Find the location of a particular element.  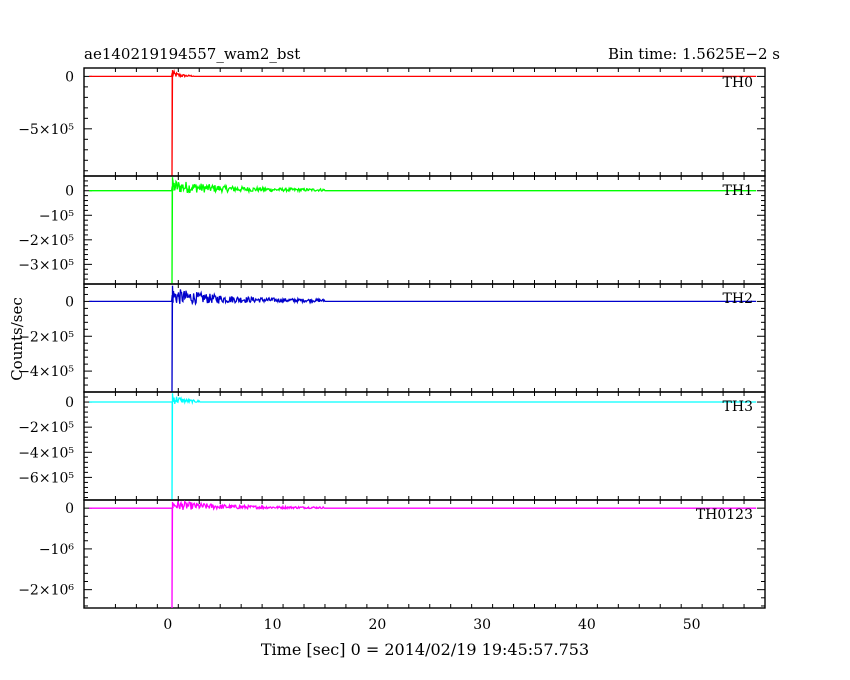

panel-frame-th0 is located at coordinates (424, 122).